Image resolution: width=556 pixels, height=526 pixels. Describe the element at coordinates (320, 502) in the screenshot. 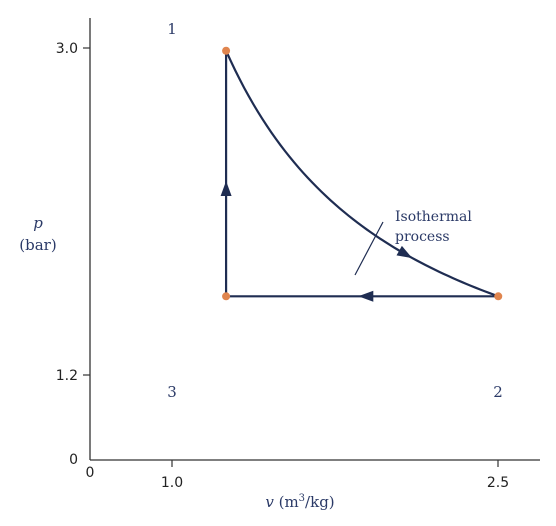

I see `x-axis-unit-suffix: /kg)` at that location.